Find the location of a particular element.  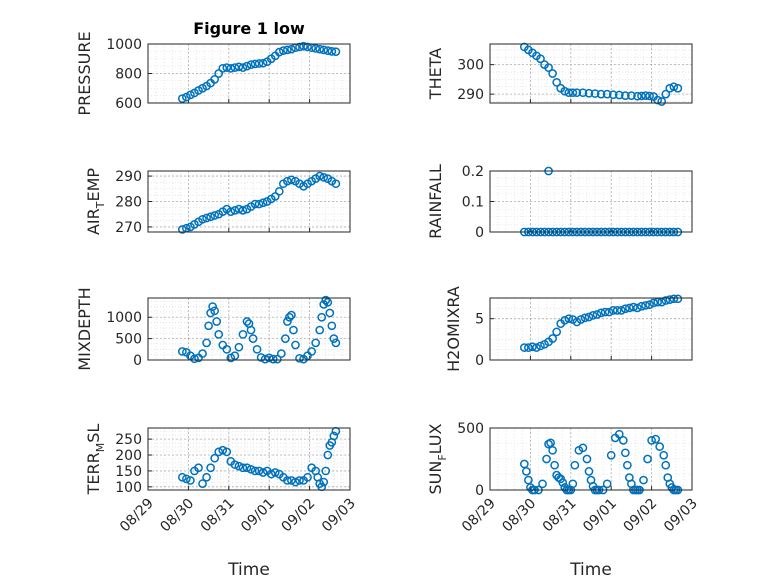

y-tick-label: 1000 is located at coordinates (124, 45).